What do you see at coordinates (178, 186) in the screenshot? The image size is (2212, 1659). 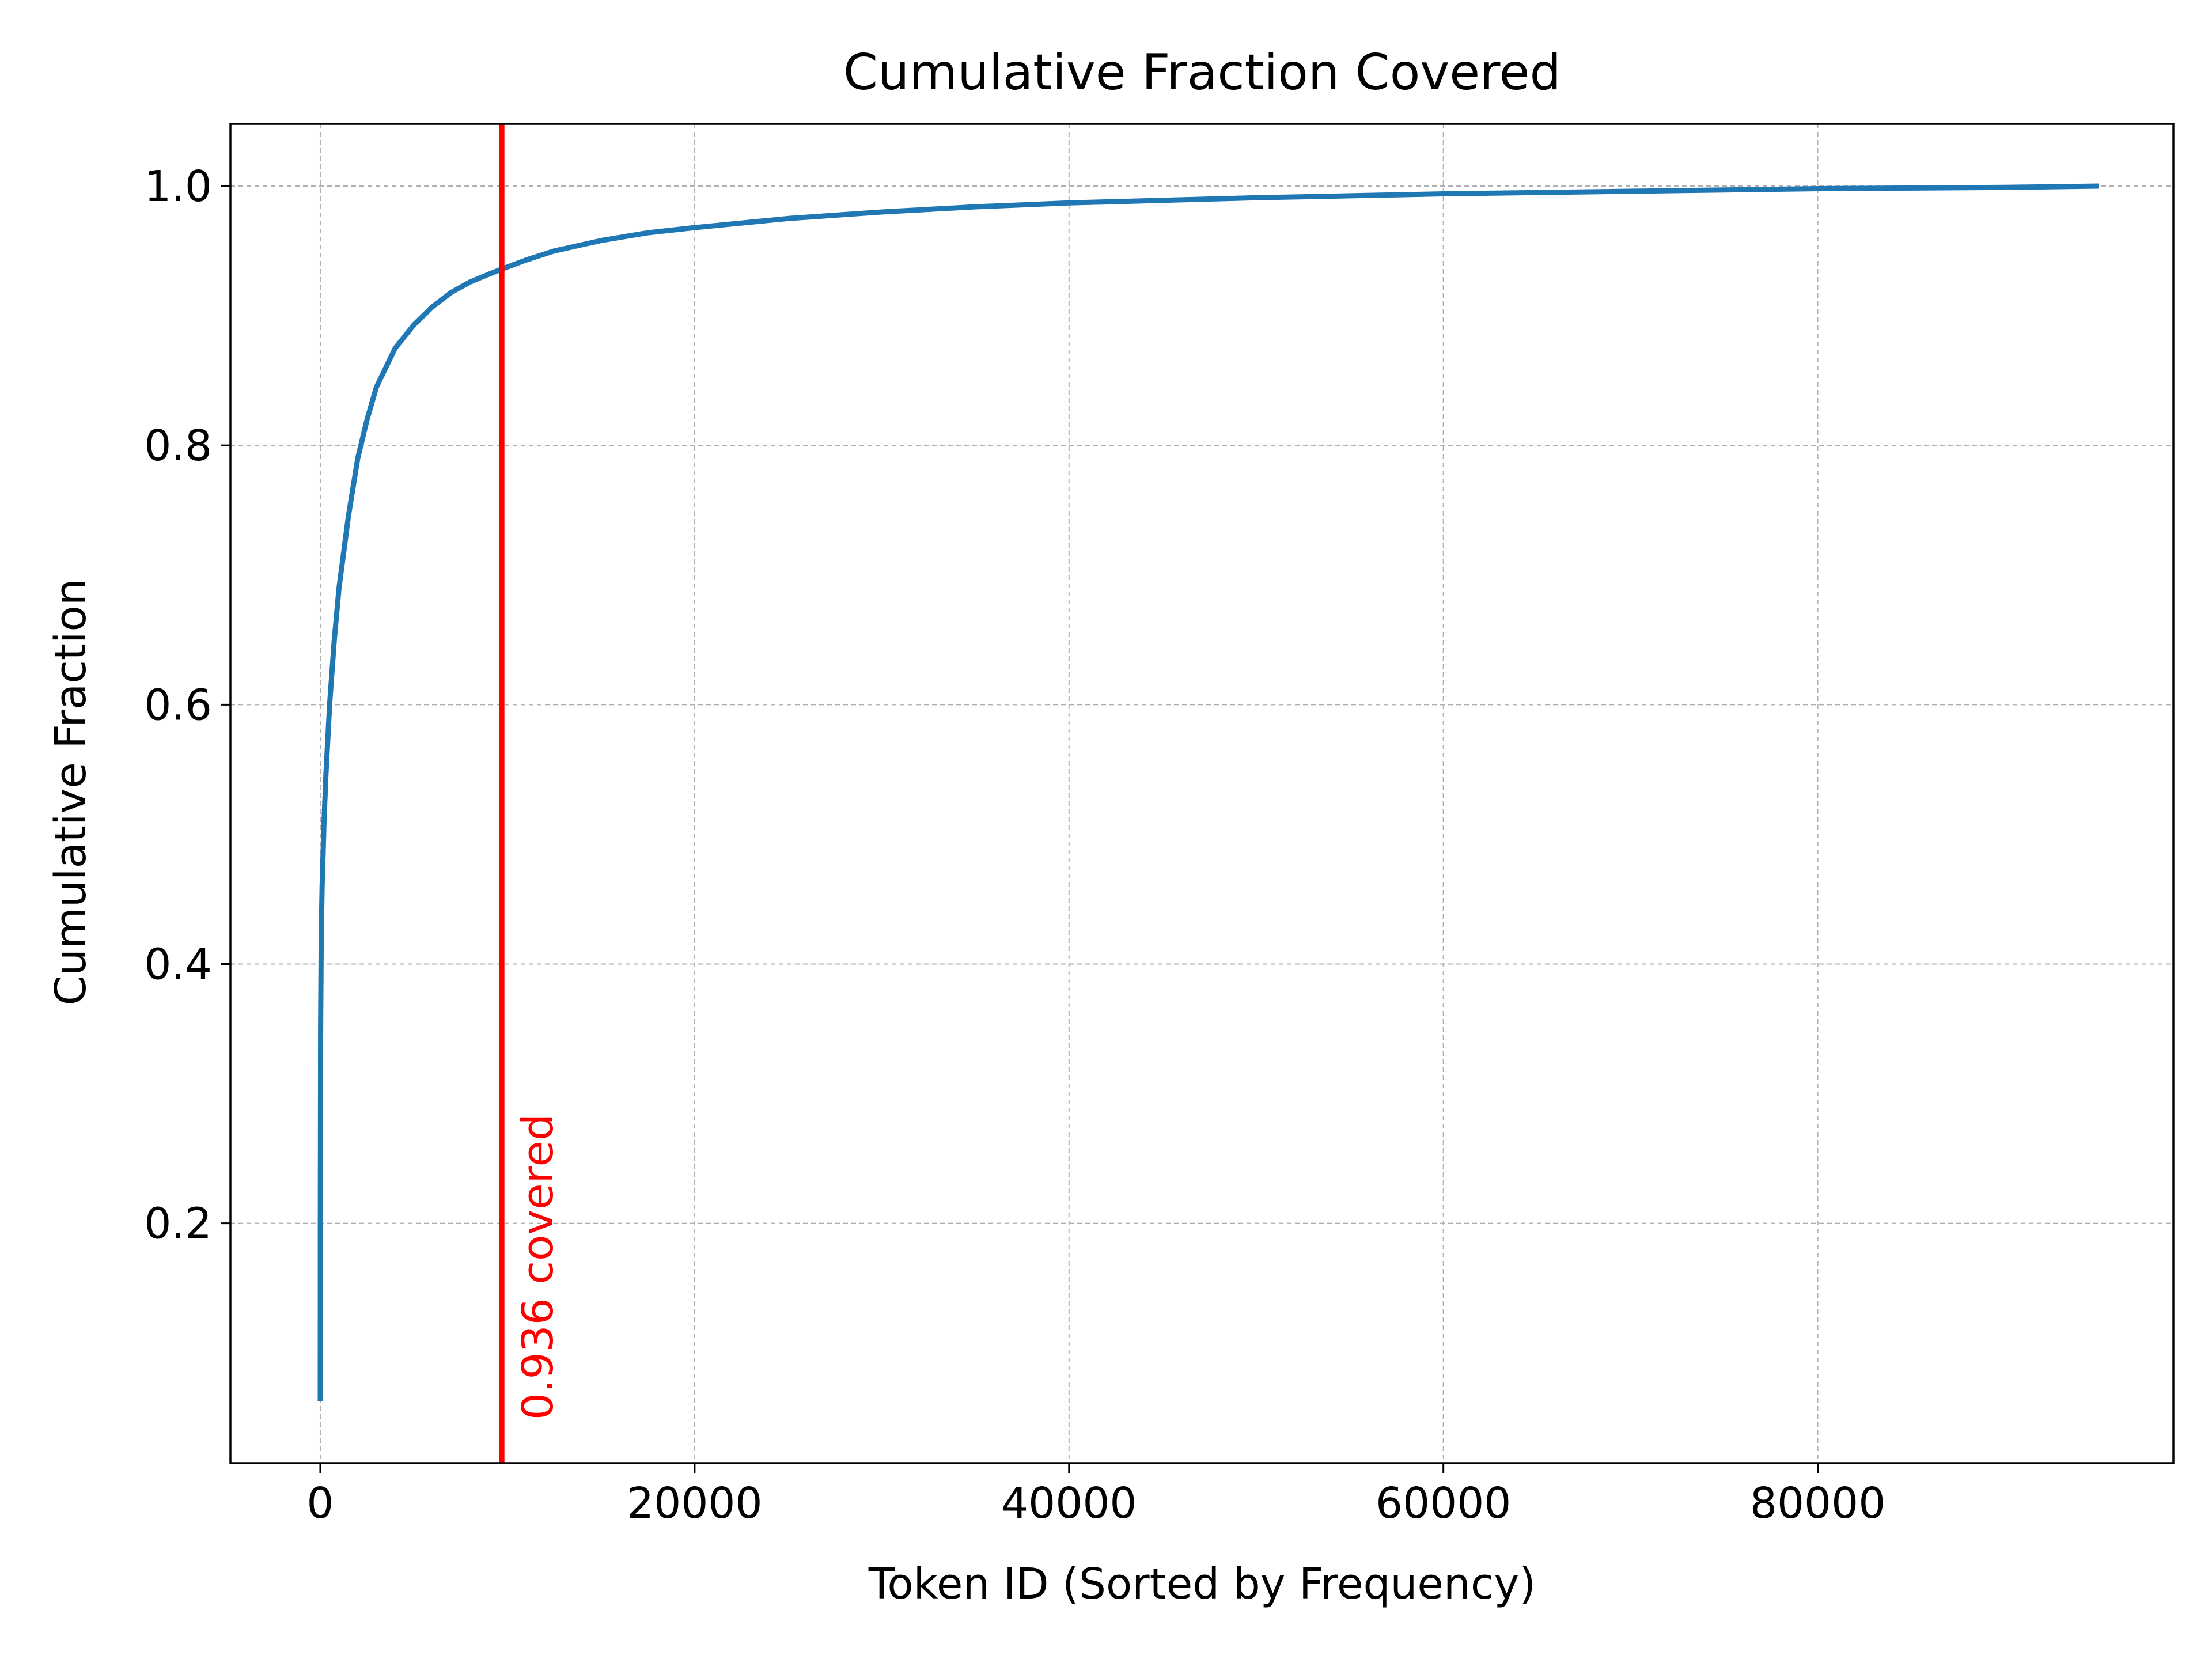 I see `y-tick-label: 1.0` at bounding box center [178, 186].